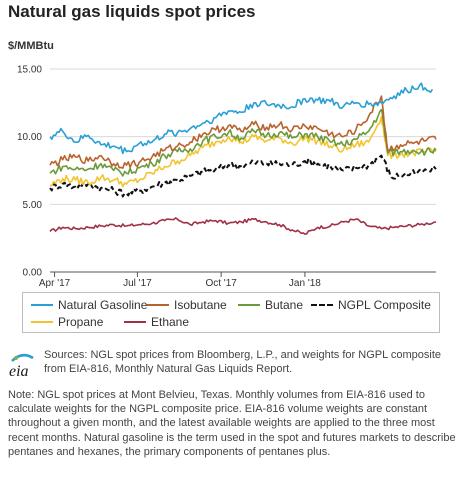  Describe the element at coordinates (384, 305) in the screenshot. I see `legend-label: NGPL Composite` at that location.